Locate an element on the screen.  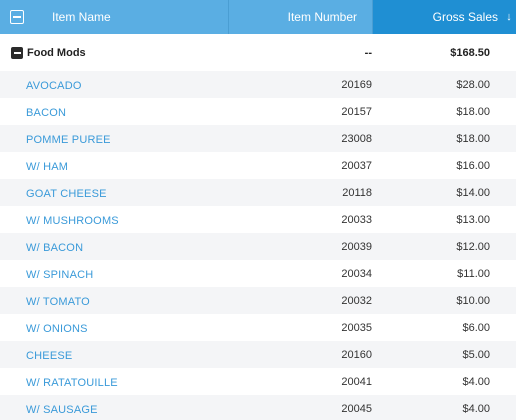
gross-sales-value: $10.00 is located at coordinates (473, 300).